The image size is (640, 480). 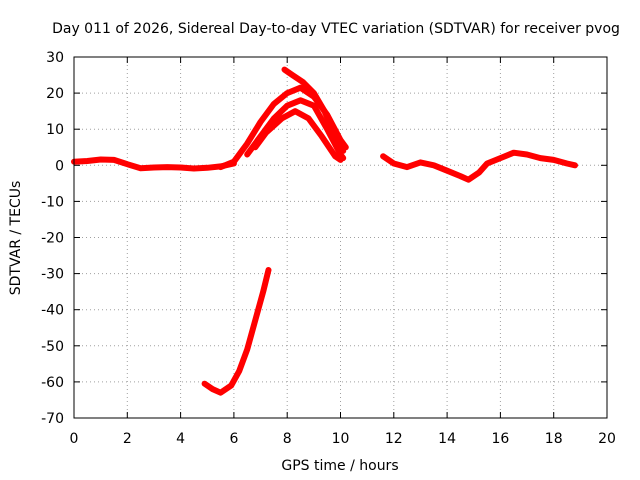 I want to click on y-tick-label: -30, so click(x=52, y=275).